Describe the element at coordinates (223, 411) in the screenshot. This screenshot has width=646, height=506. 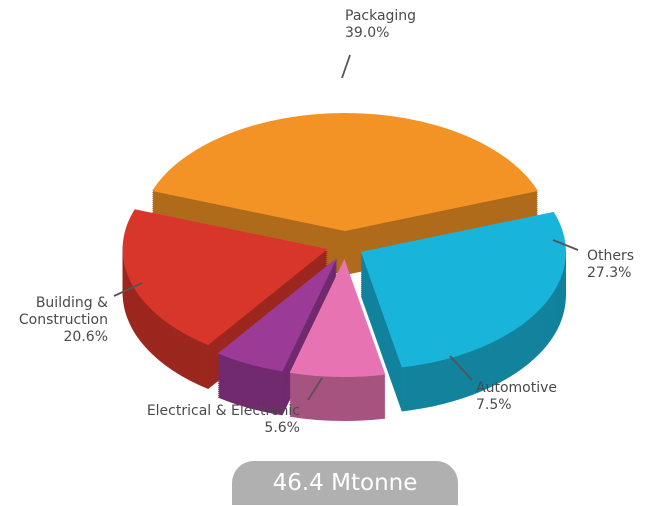
I see `label-name: Electrical & Electronic` at that location.